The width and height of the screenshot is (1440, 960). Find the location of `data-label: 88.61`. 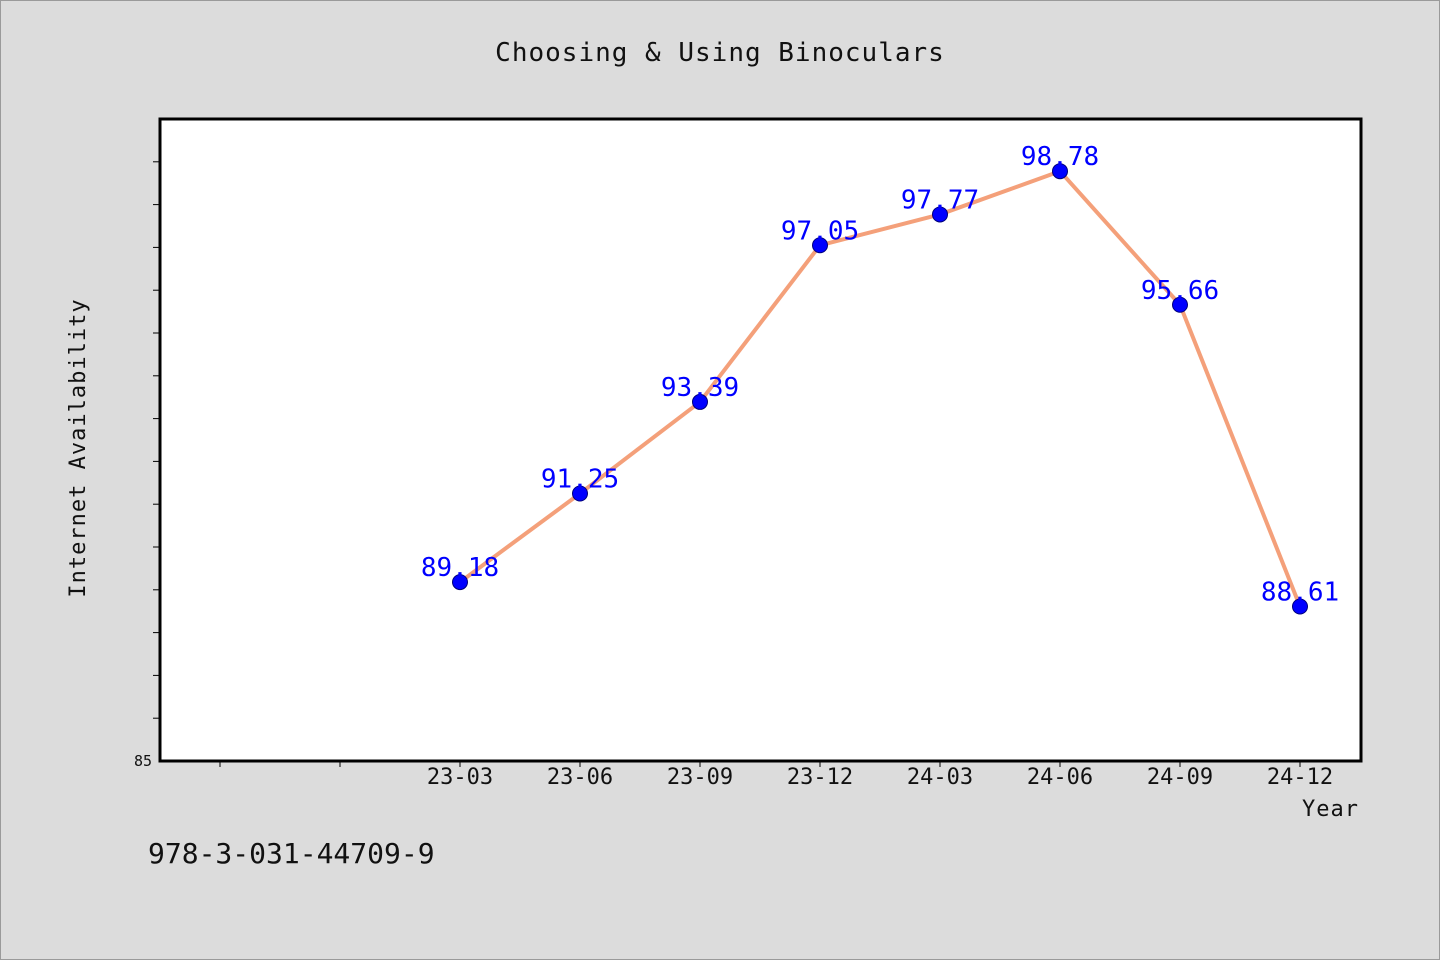

data-label: 88.61 is located at coordinates (1300, 592).